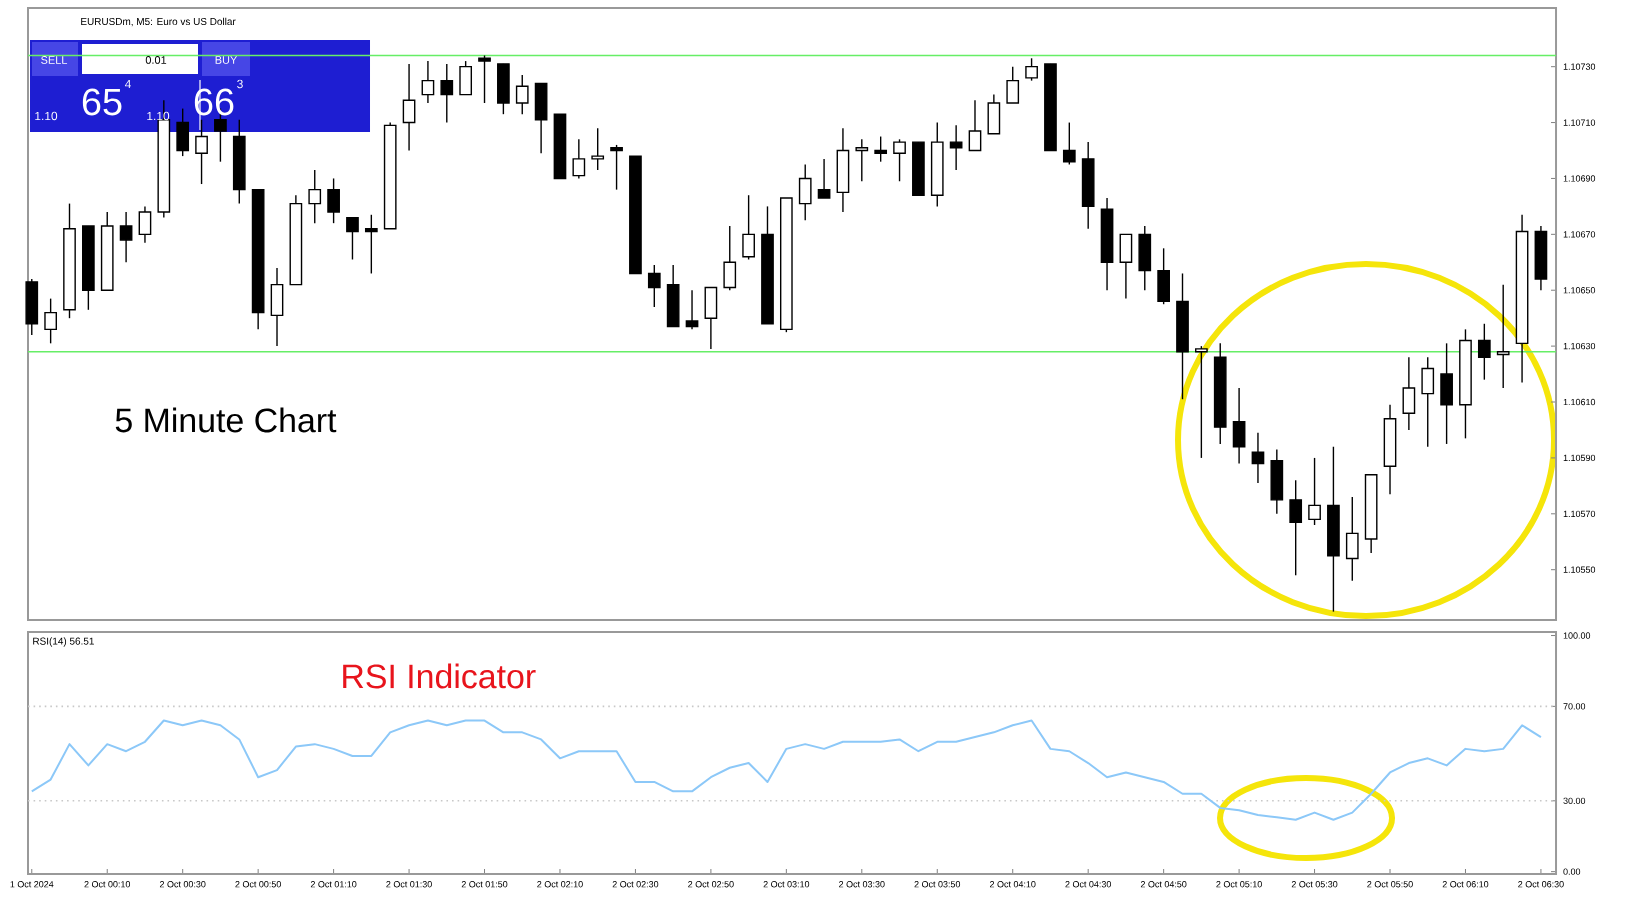 The width and height of the screenshot is (1646, 908). I want to click on annotation: 65, so click(102, 102).